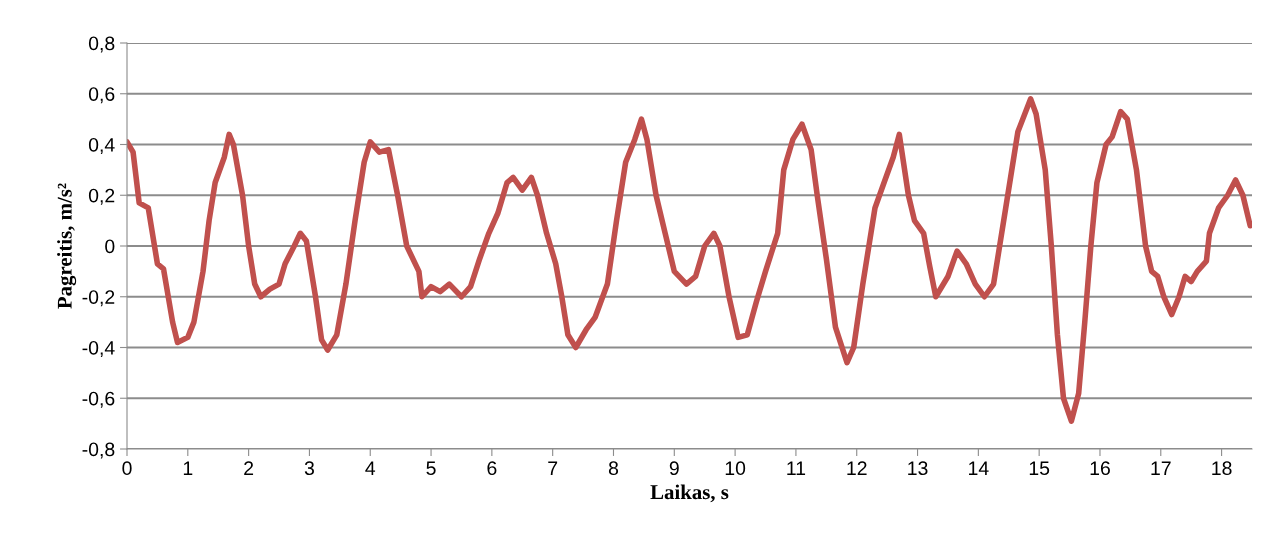 This screenshot has height=542, width=1285. Describe the element at coordinates (735, 468) in the screenshot. I see `x-tick-label: 10` at that location.